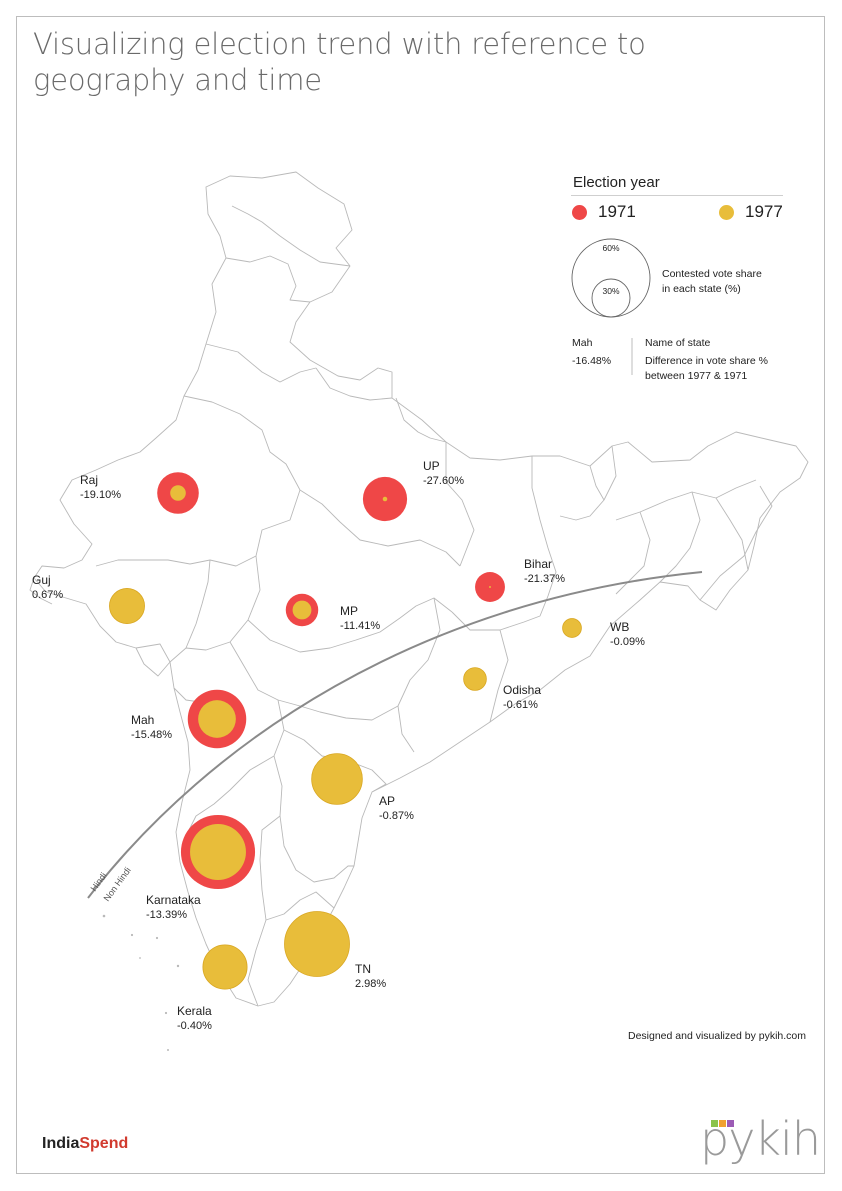 The width and height of the screenshot is (842, 1191). I want to click on size-caption: Contested vote share in each state (%), so click(712, 282).